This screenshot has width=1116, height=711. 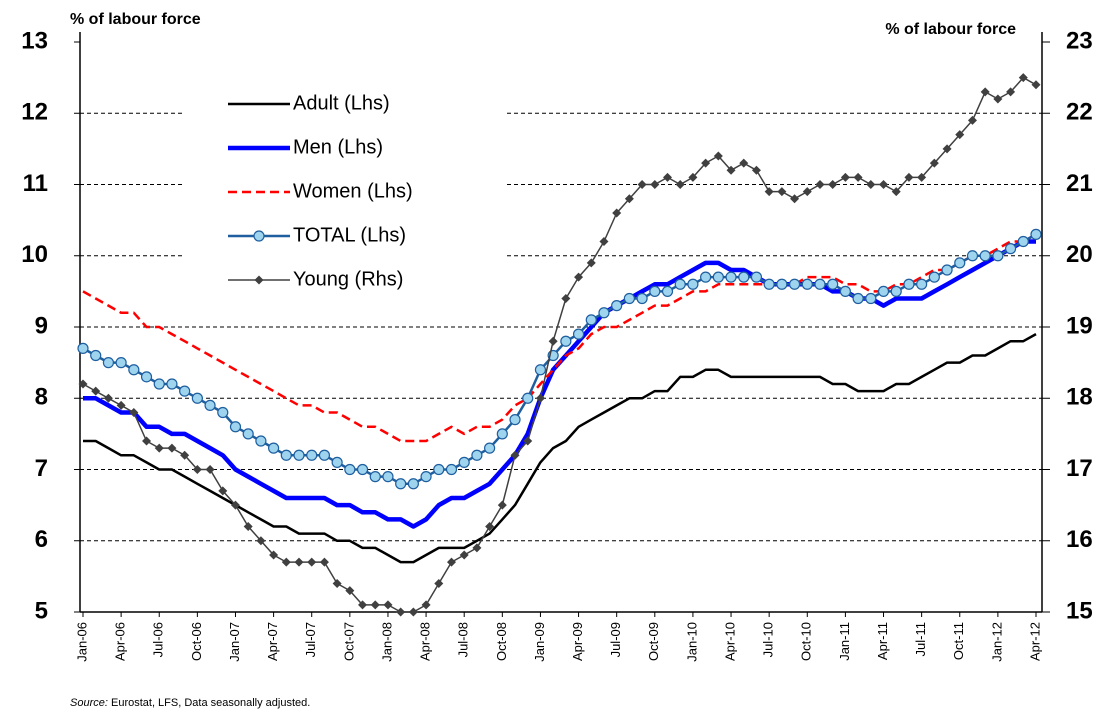 What do you see at coordinates (1079, 397) in the screenshot?
I see `y2-tick-label: 18` at bounding box center [1079, 397].